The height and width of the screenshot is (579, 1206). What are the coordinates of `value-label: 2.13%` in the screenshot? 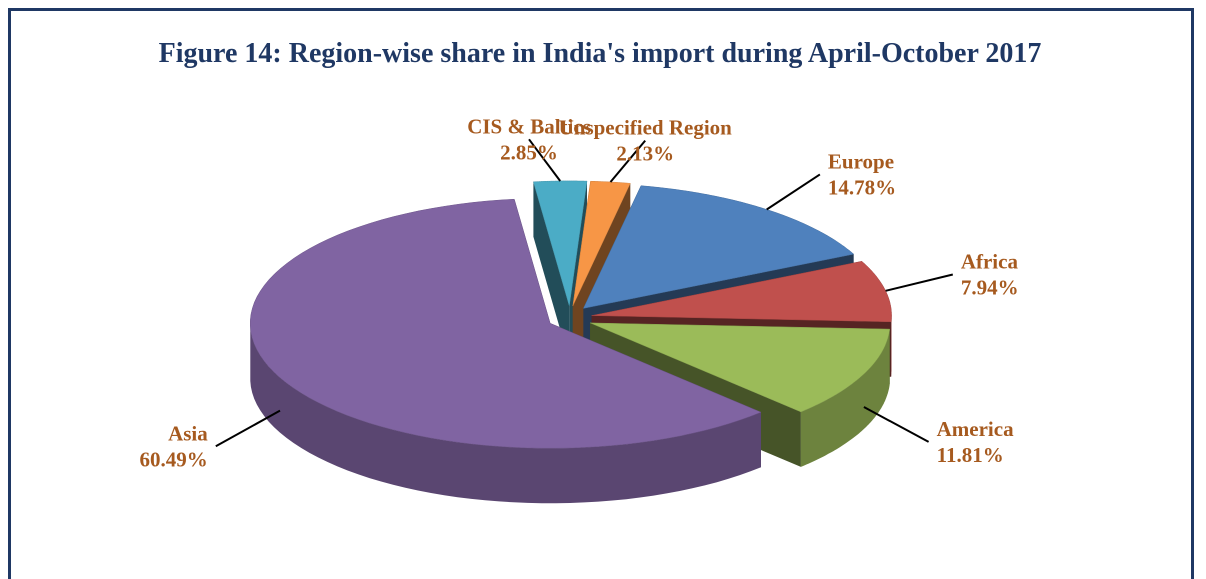 It's located at (645, 154).